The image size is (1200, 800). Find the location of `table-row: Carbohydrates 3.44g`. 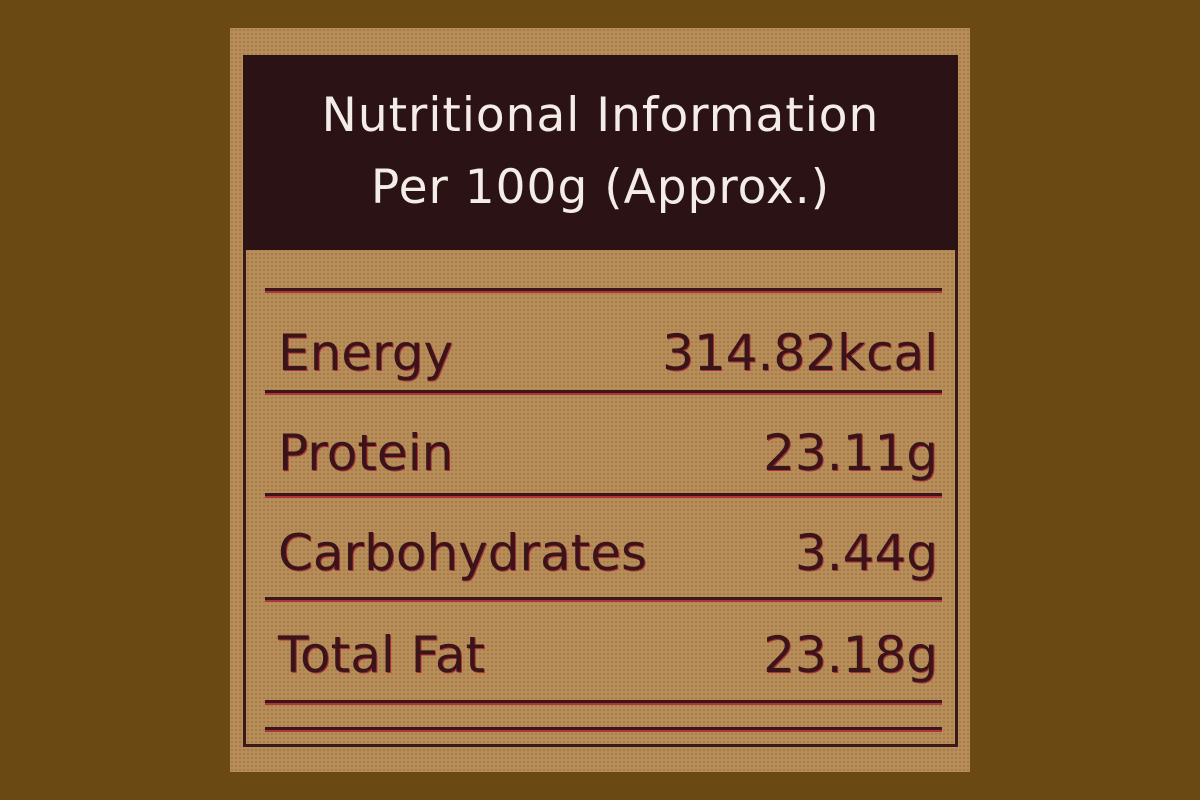

table-row: Carbohydrates 3.44g is located at coordinates (608, 553).